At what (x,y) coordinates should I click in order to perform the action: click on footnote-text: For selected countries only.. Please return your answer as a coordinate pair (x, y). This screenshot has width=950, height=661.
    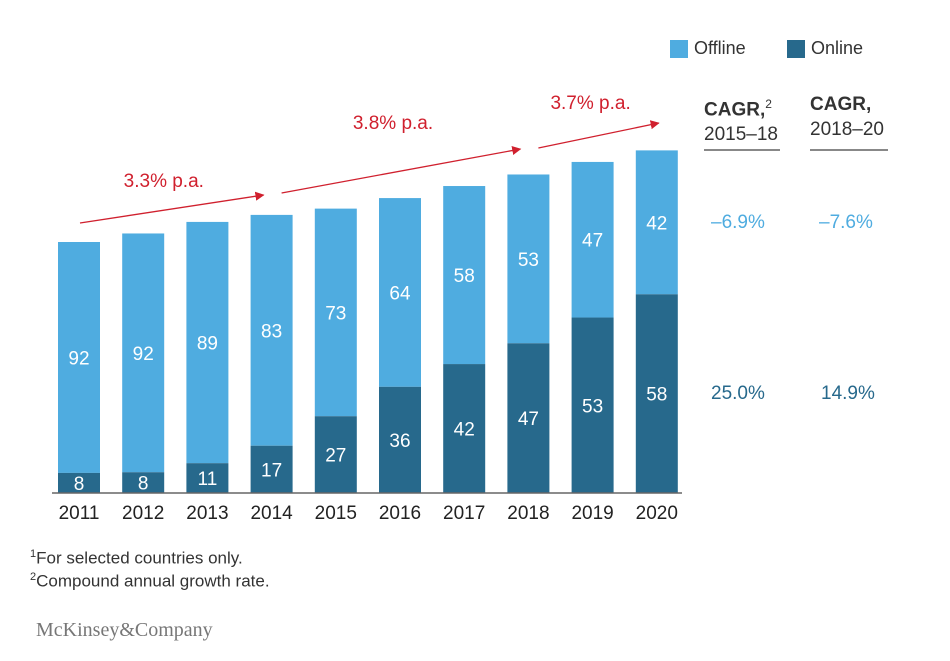
    Looking at the image, I should click on (139, 558).